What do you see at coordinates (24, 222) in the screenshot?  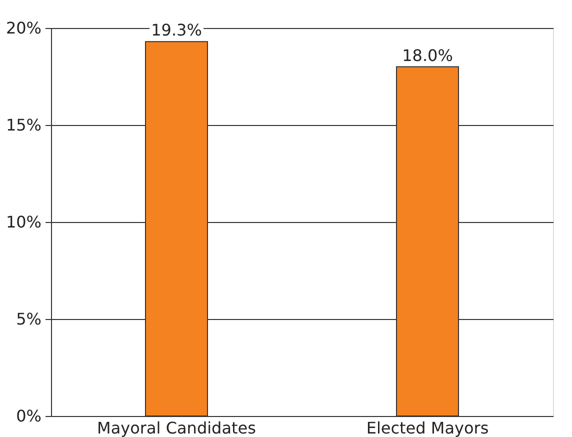 I see `y-tick-label: 10%` at bounding box center [24, 222].